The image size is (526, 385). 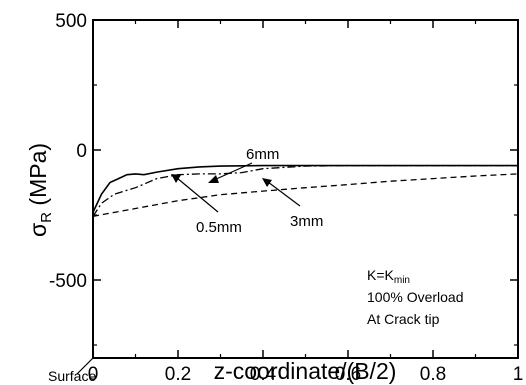 I want to click on annotation-3mm-arrow, so click(x=284, y=194).